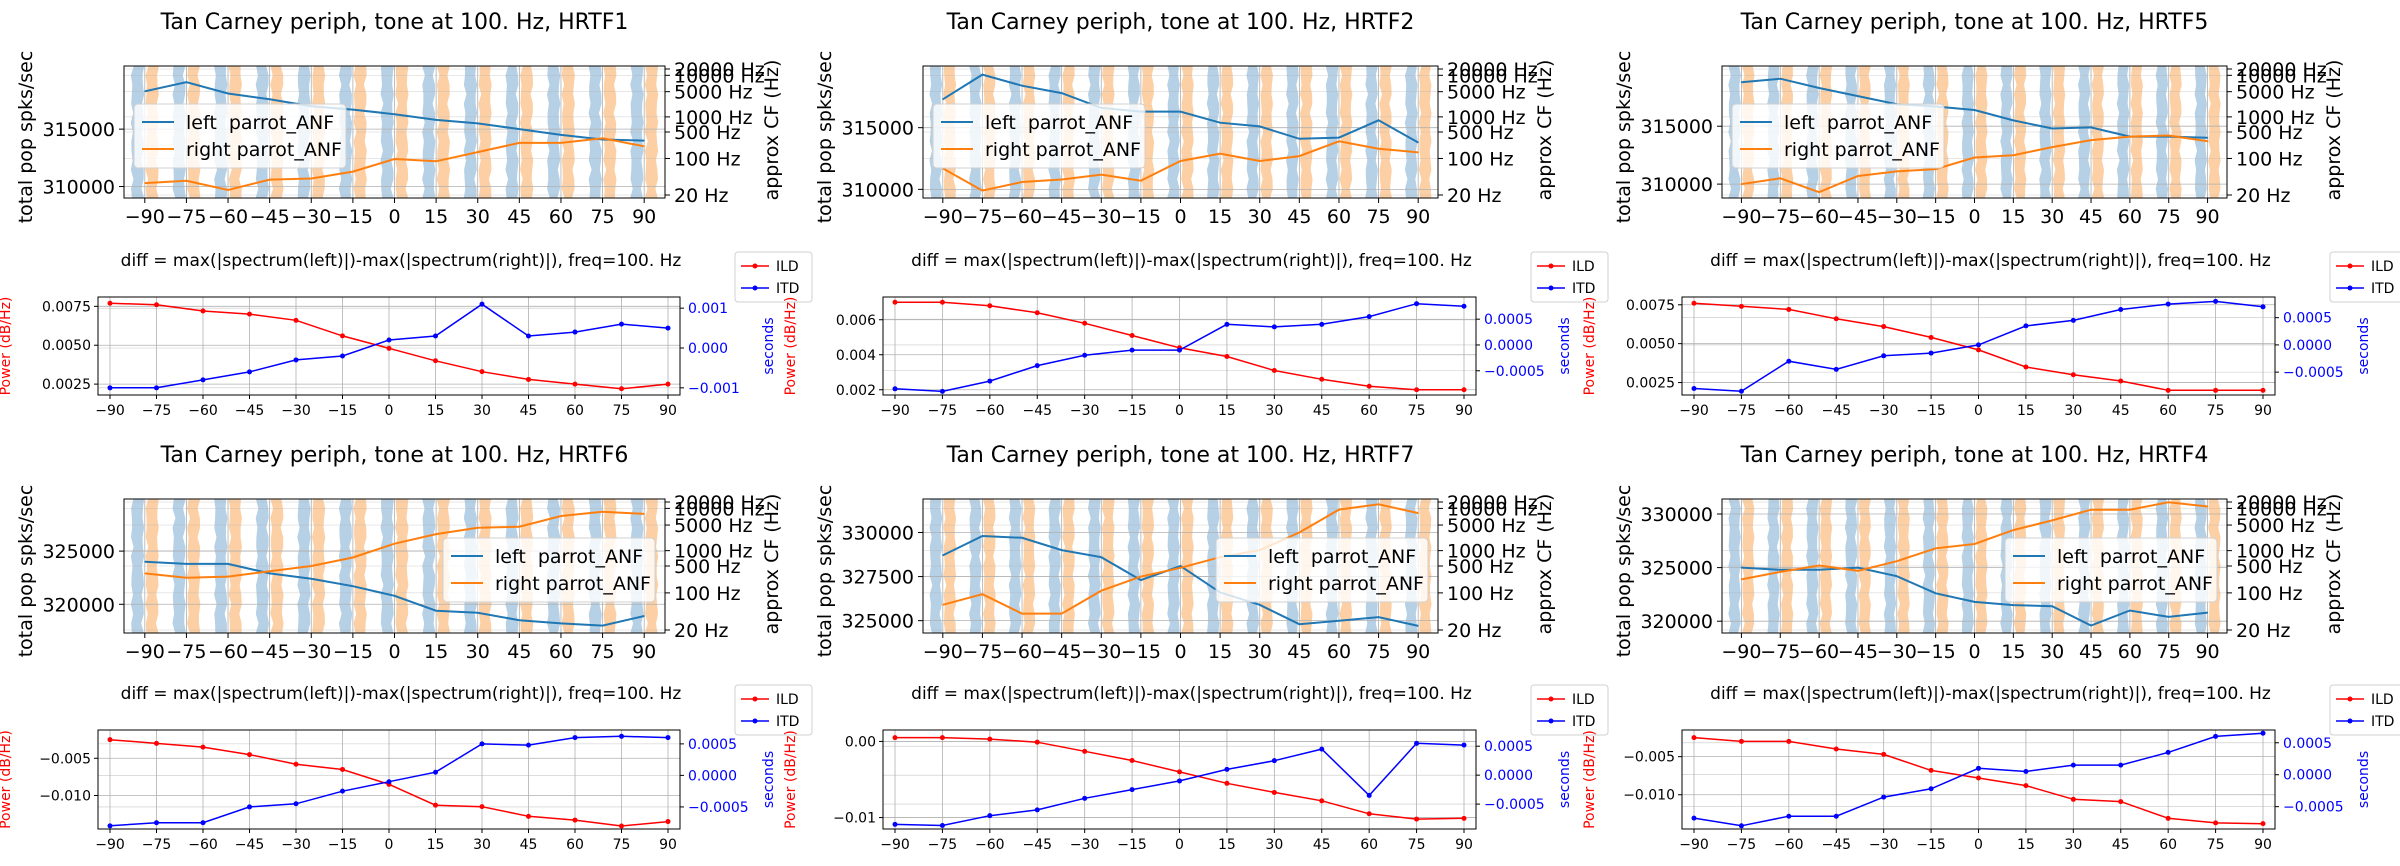 The width and height of the screenshot is (2400, 866). Describe the element at coordinates (895, 411) in the screenshot. I see `x-tick-label: −90` at that location.